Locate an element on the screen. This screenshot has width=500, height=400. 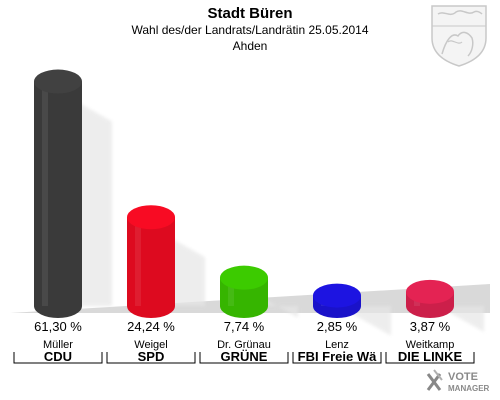
candidate-name: Lenz is located at coordinates (337, 345).